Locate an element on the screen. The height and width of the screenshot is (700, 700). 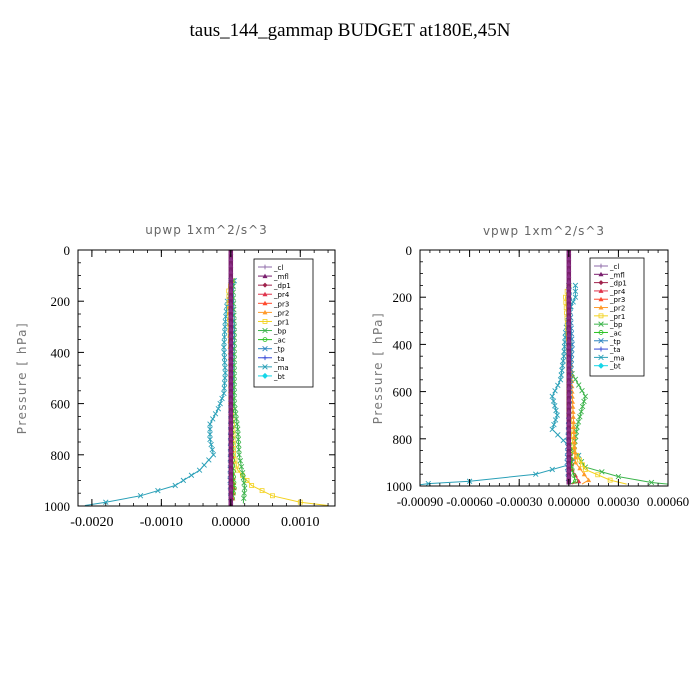
legend-label: _bp is located at coordinates (616, 325).